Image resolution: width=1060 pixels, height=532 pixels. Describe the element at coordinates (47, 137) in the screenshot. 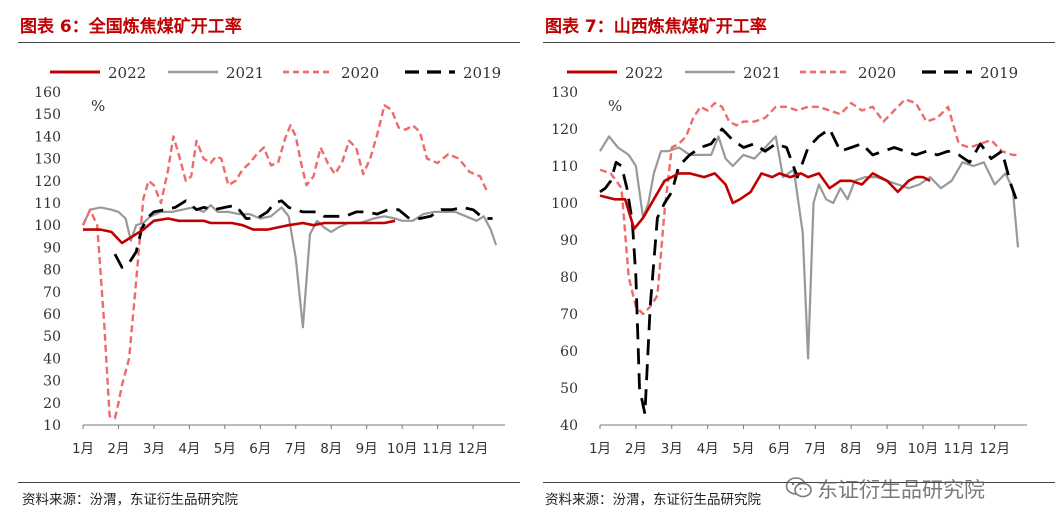

I see `y-tick-label: 140` at that location.